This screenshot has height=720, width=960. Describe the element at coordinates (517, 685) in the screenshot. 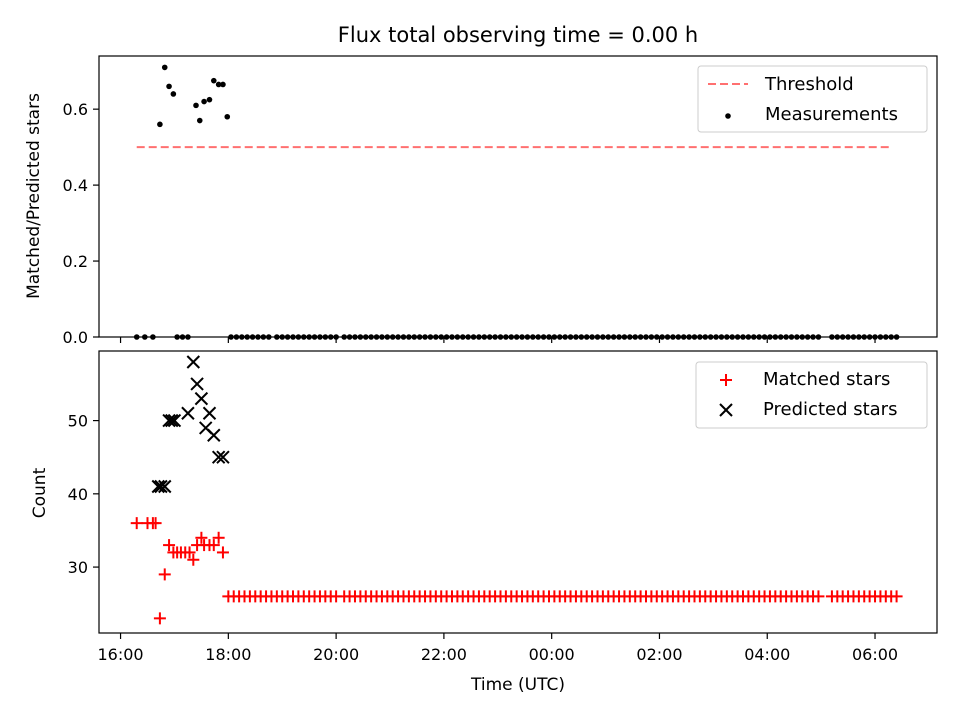

I see `x-axis-label: Time (UTC)` at that location.